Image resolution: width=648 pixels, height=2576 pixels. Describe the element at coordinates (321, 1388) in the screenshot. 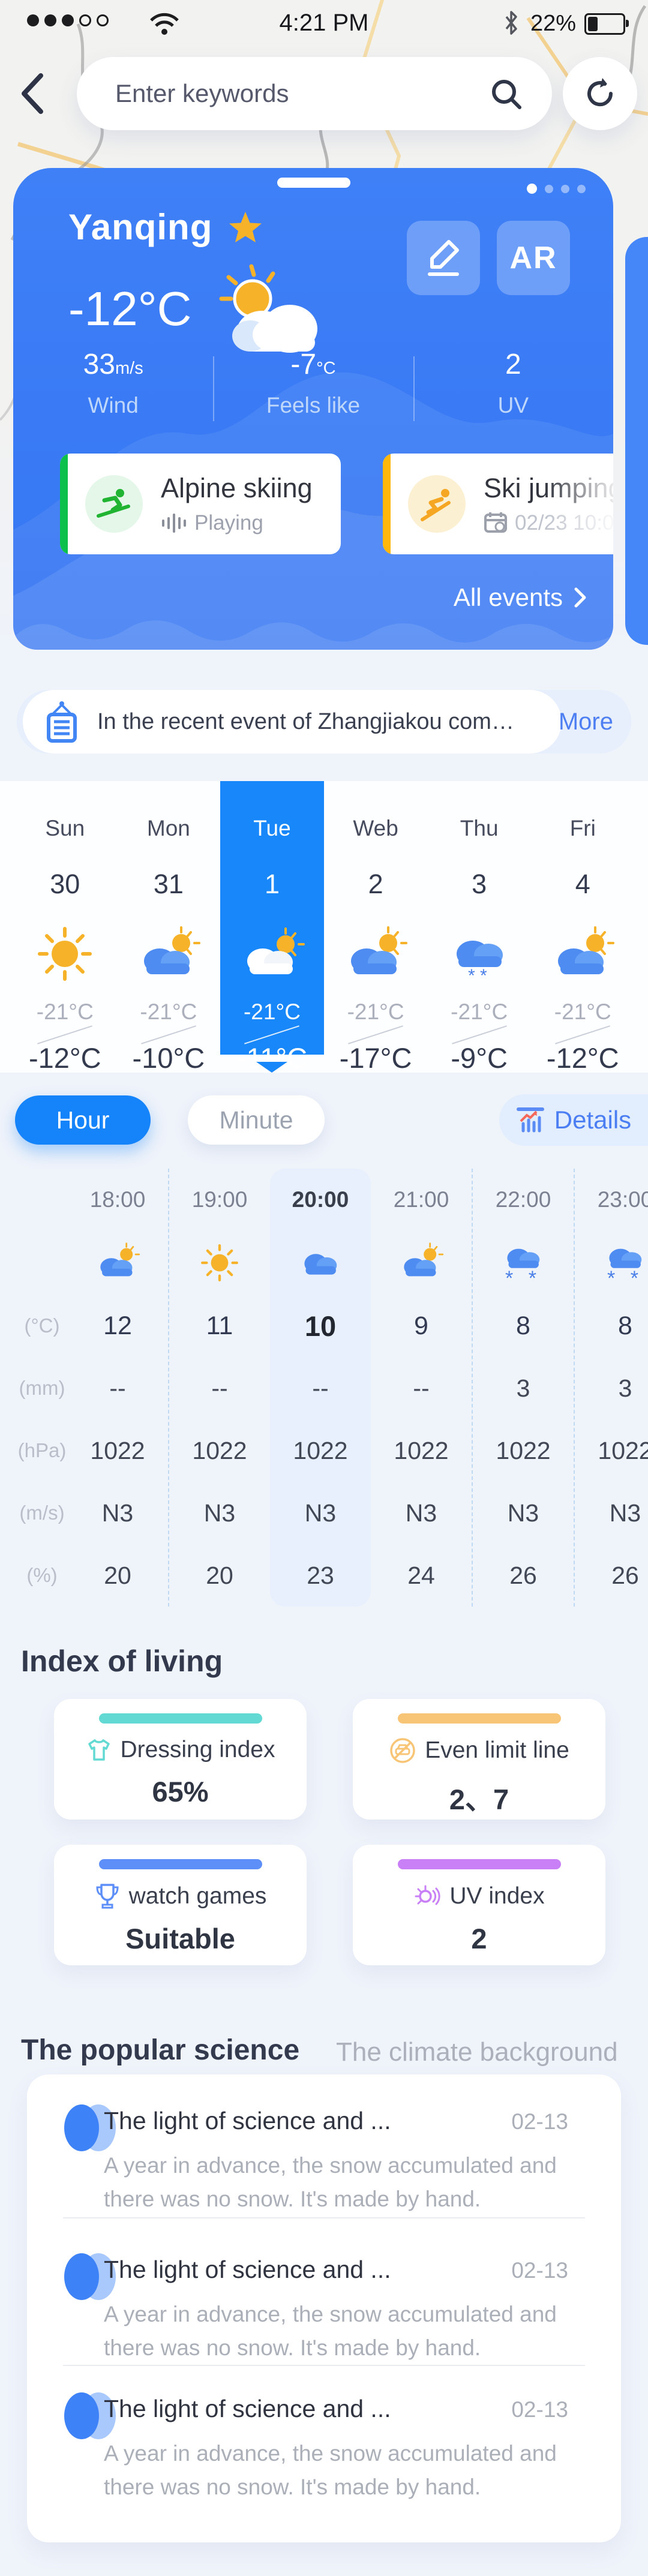

I see `hour-column-2000-selected: 20:00 10 -- 1022 N3 23` at that location.